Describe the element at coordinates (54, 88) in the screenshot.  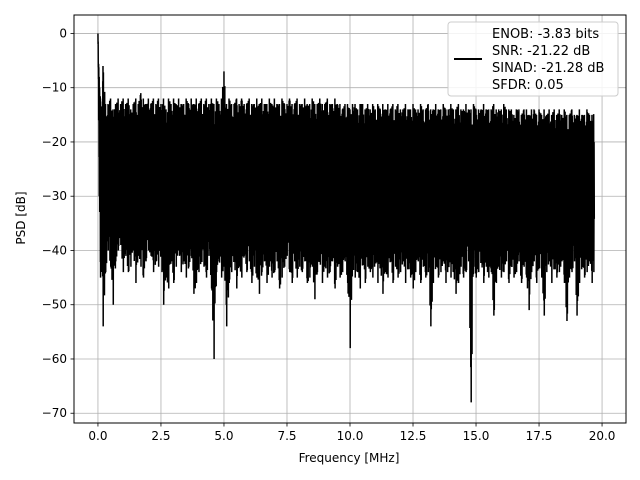
I see `y-tick-label: −10` at that location.